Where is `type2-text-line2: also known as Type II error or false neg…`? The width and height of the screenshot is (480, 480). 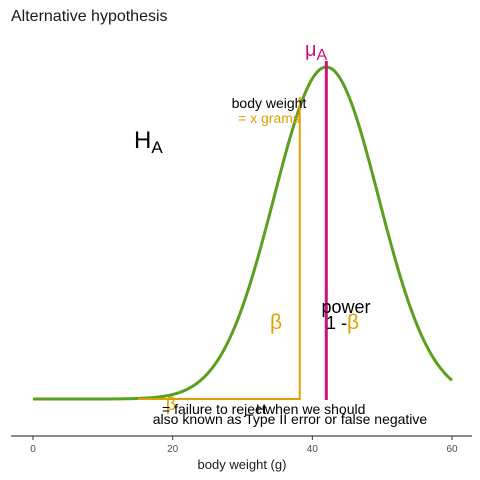
type2-text-line2: also known as Type II error or false neg… is located at coordinates (290, 419).